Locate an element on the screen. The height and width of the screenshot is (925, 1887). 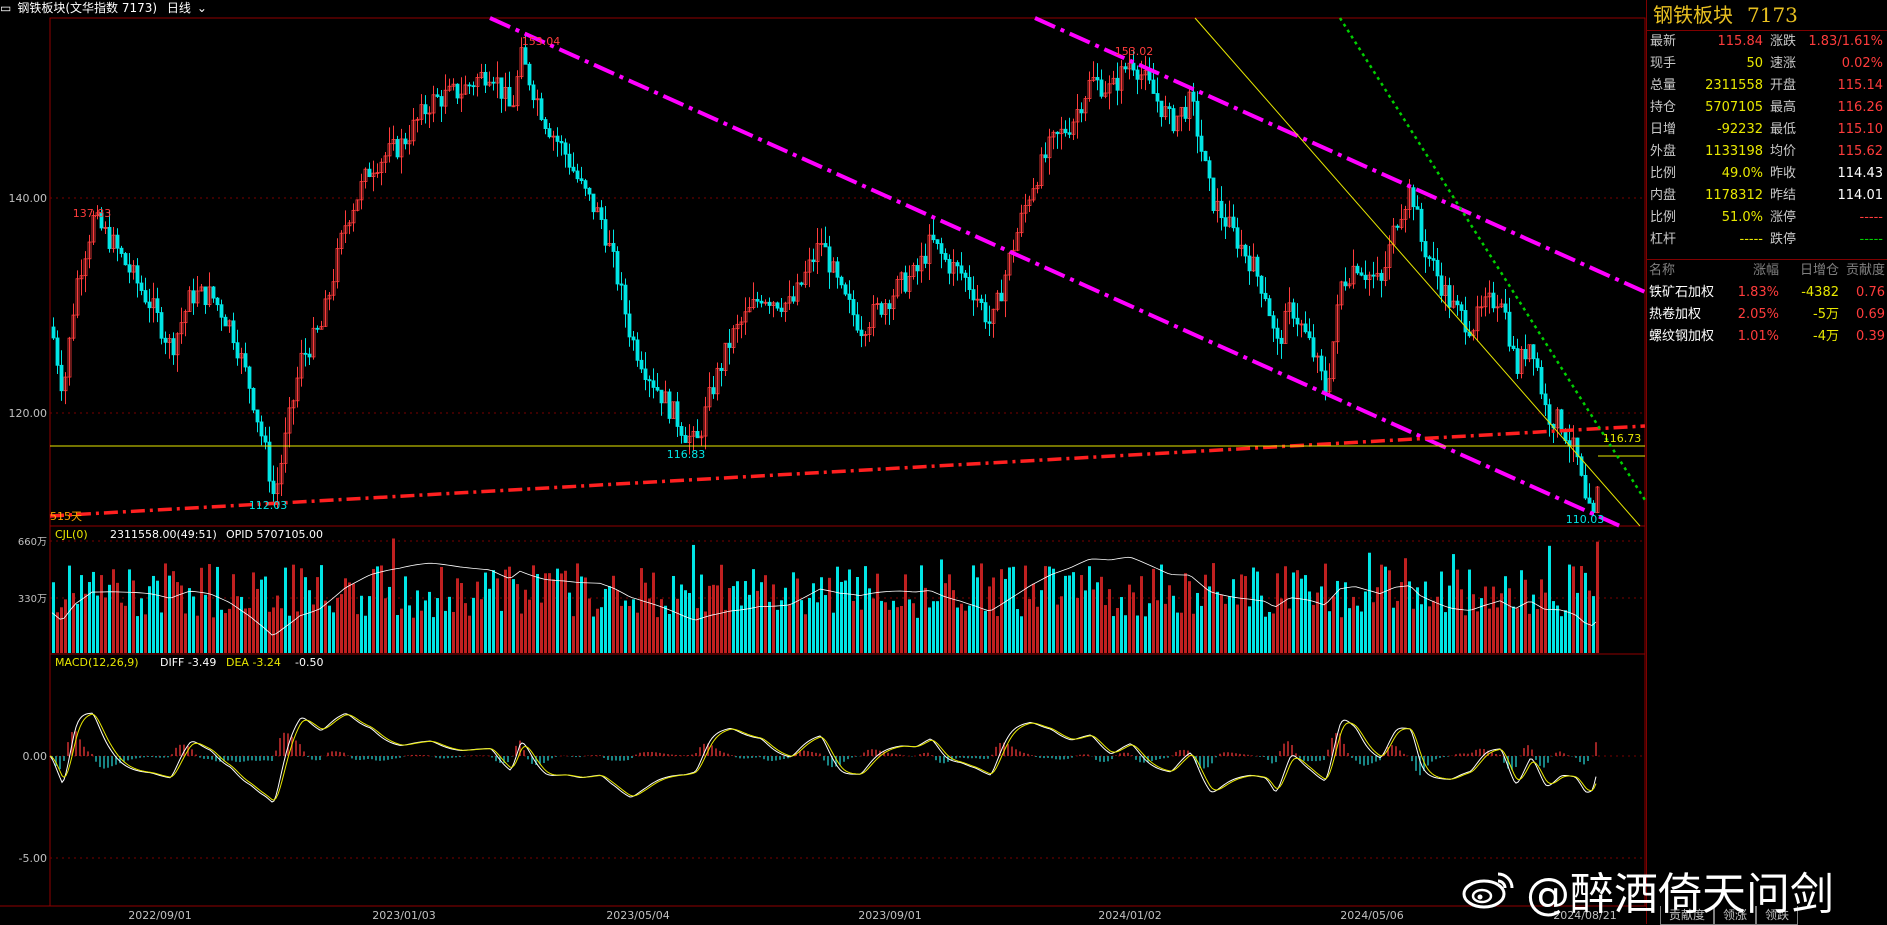
component-change: 2.05% is located at coordinates (1758, 314).